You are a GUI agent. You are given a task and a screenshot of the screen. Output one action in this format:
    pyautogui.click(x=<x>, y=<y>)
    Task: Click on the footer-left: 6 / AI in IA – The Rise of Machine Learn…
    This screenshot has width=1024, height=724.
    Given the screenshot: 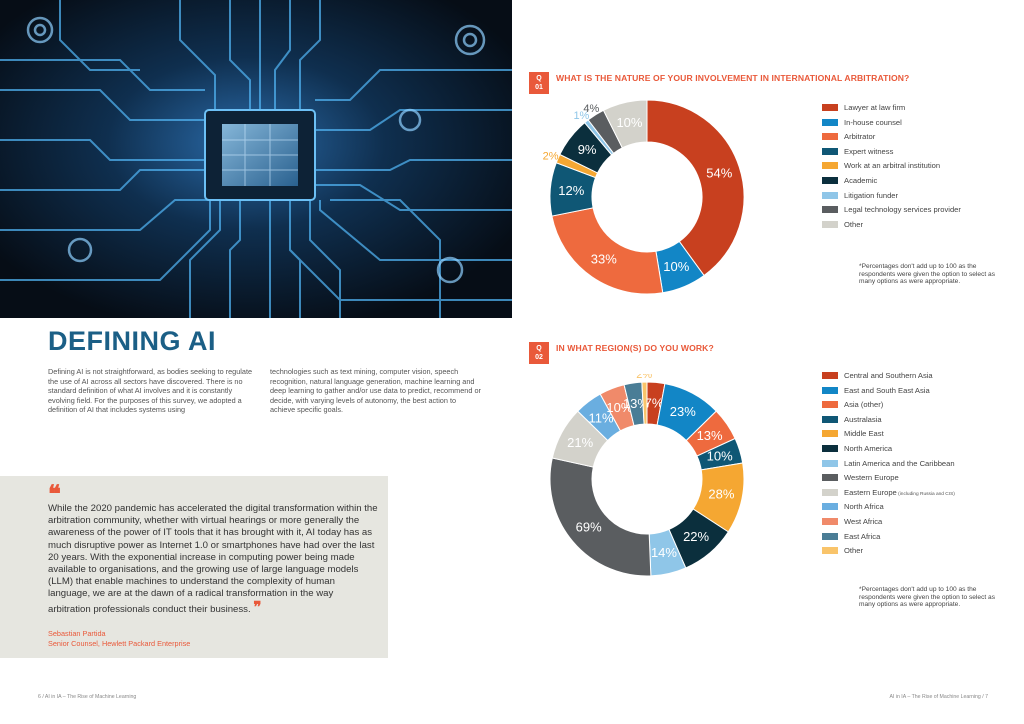 What is the action you would take?
    pyautogui.click(x=87, y=697)
    